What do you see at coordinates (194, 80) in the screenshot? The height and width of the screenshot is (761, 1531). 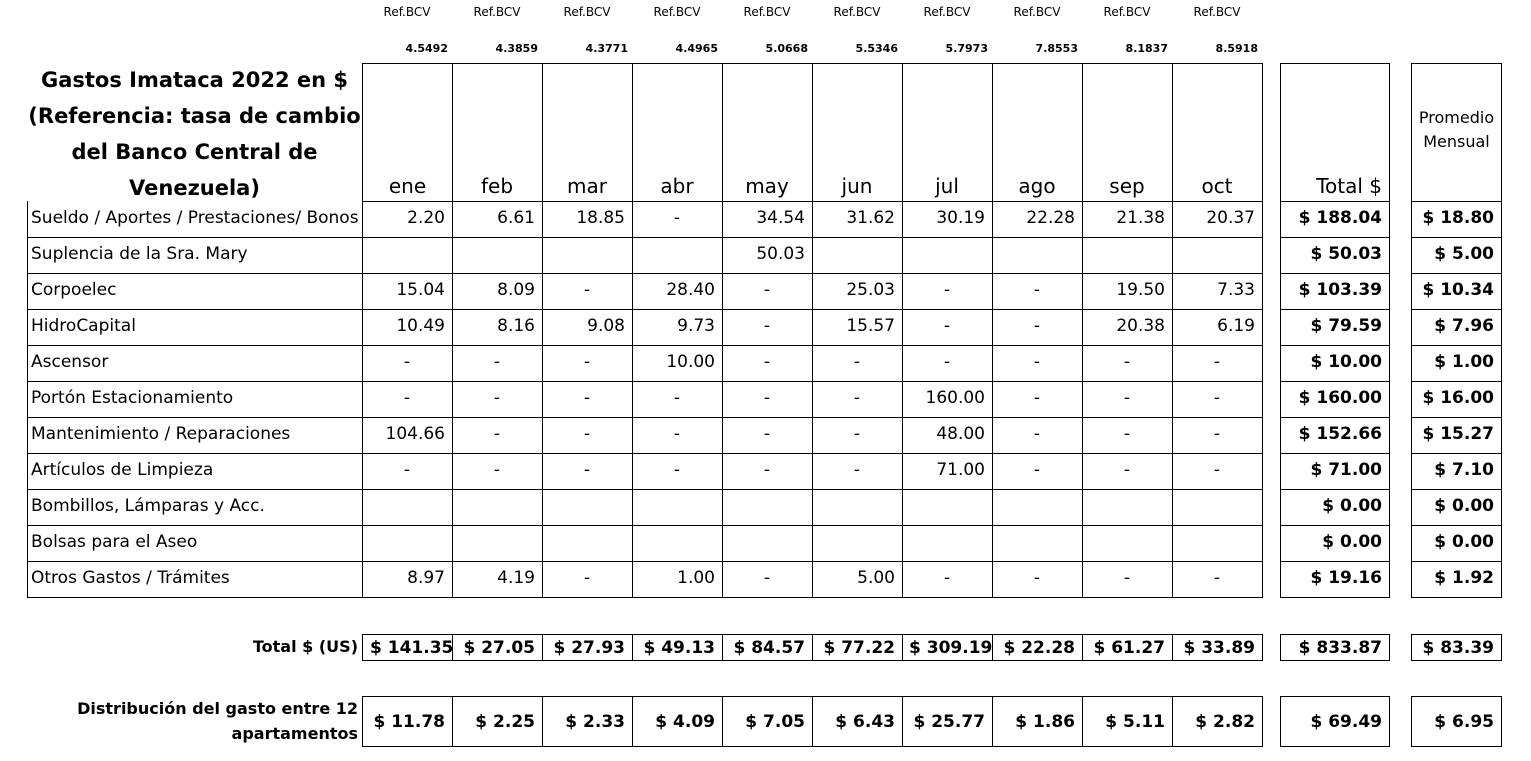 I see `title-line: Gastos Imataca 2022 en $` at bounding box center [194, 80].